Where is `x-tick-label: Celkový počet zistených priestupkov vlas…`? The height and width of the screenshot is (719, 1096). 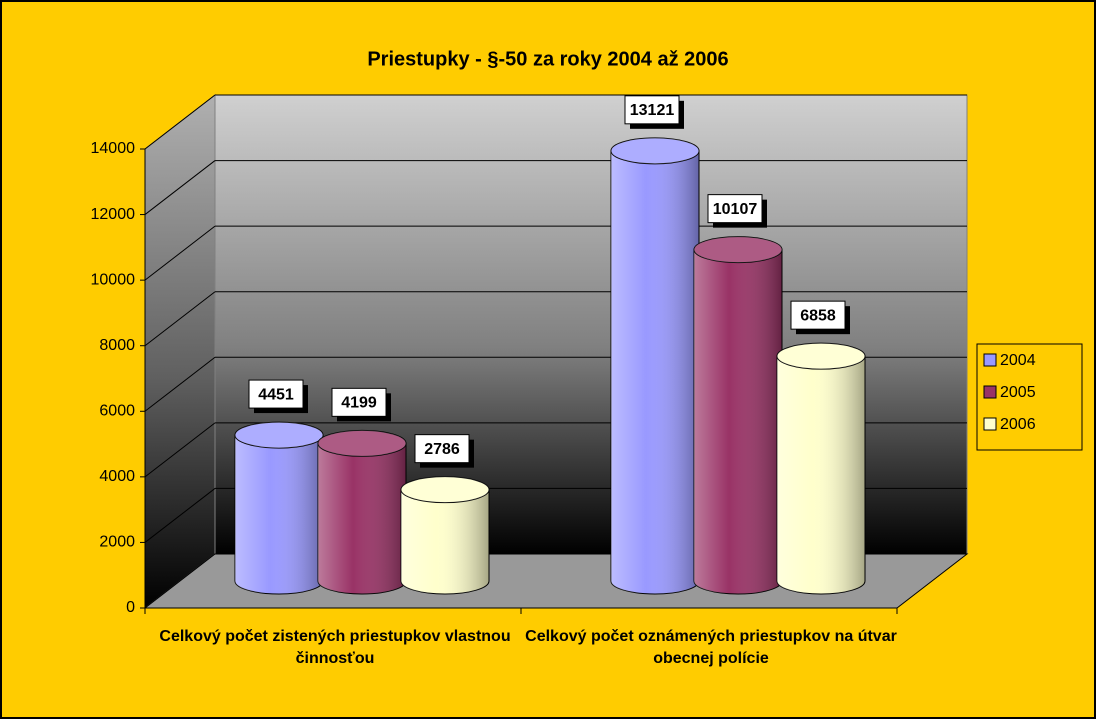 x-tick-label: Celkový počet zistených priestupkov vlas… is located at coordinates (335, 647).